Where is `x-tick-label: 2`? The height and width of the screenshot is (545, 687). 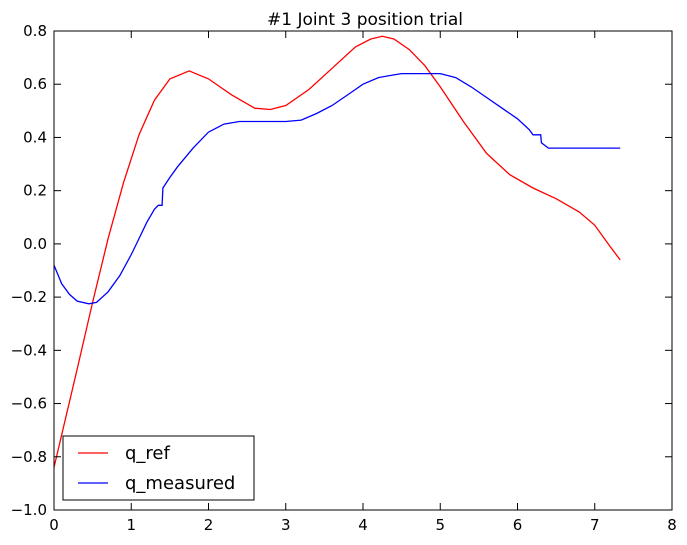 x-tick-label: 2 is located at coordinates (209, 525).